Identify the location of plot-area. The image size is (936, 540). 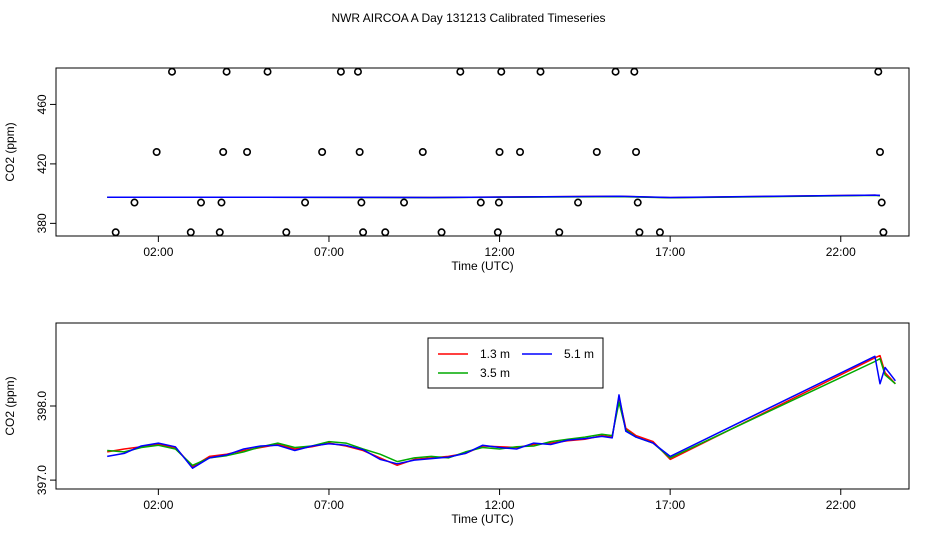
(494, 196).